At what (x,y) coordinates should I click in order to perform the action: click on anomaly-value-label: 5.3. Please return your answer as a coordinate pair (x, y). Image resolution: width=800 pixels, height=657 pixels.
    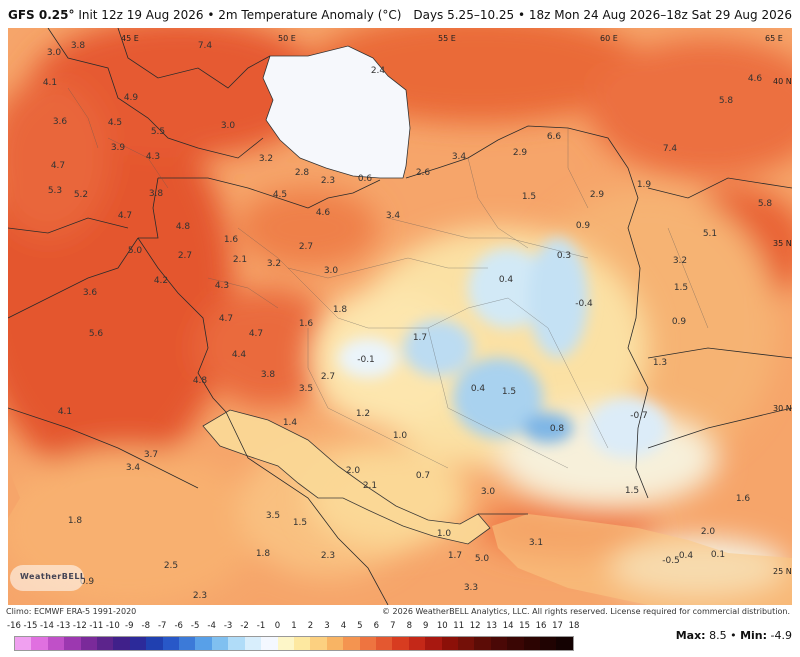
    Looking at the image, I should click on (55, 191).